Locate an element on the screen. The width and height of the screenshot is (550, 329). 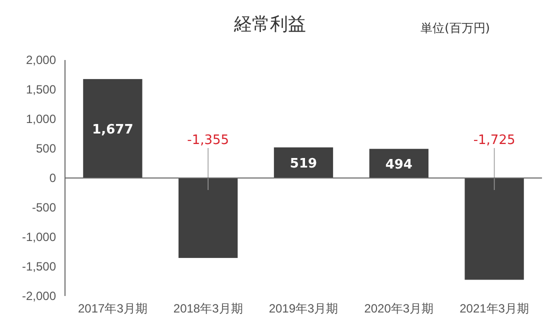
y-tick-label: -2,000 is located at coordinates (39, 295).